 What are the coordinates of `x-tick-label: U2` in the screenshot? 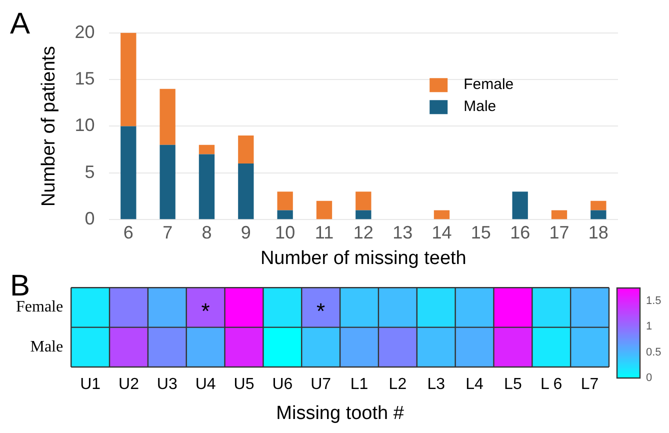 It's located at (129, 385).